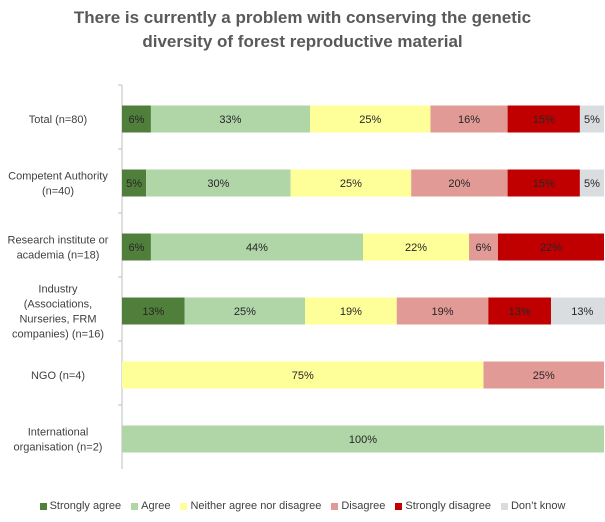 This screenshot has height=522, width=605. I want to click on category-label: Total (n=80), so click(58, 120).